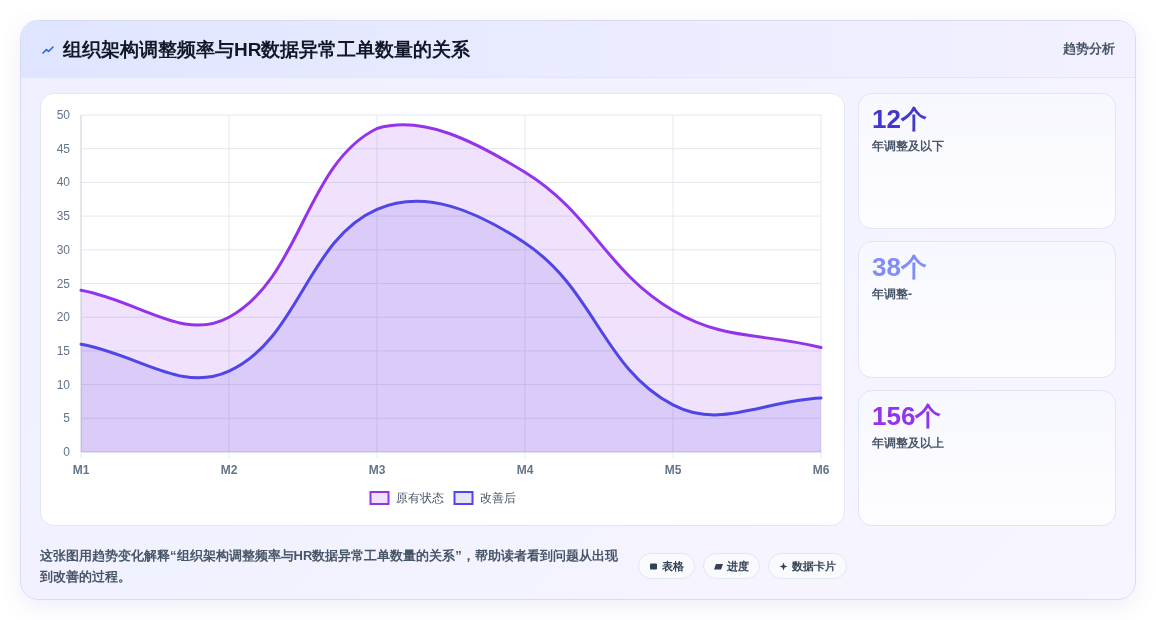 Image resolution: width=1156 pixels, height=620 pixels. What do you see at coordinates (907, 415) in the screenshot?
I see `text: 156个` at bounding box center [907, 415].